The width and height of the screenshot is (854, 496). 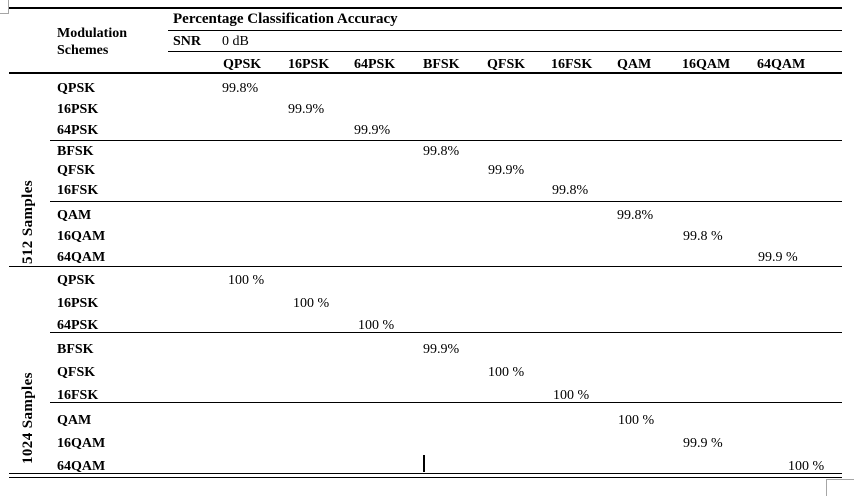 What do you see at coordinates (706, 64) in the screenshot?
I see `col-header-16qam: 16QAM` at bounding box center [706, 64].